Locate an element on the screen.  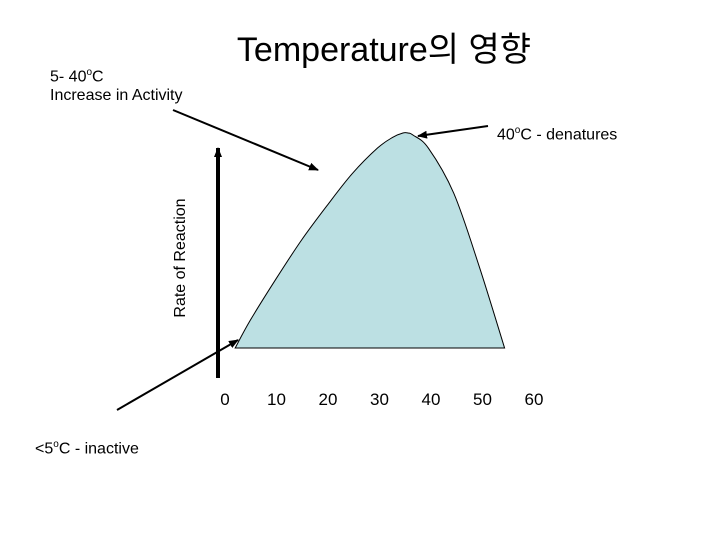
x-tick-label: 0 is located at coordinates (224, 399).